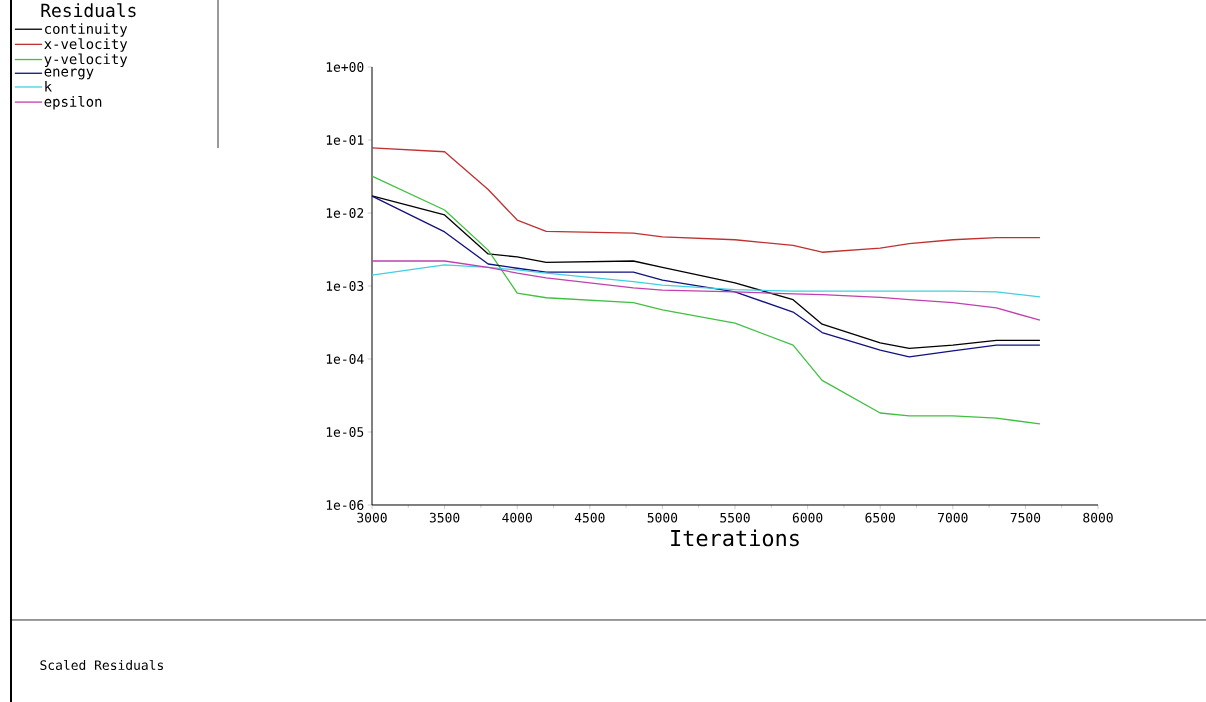  I want to click on x-tick-label: 4000, so click(517, 517).